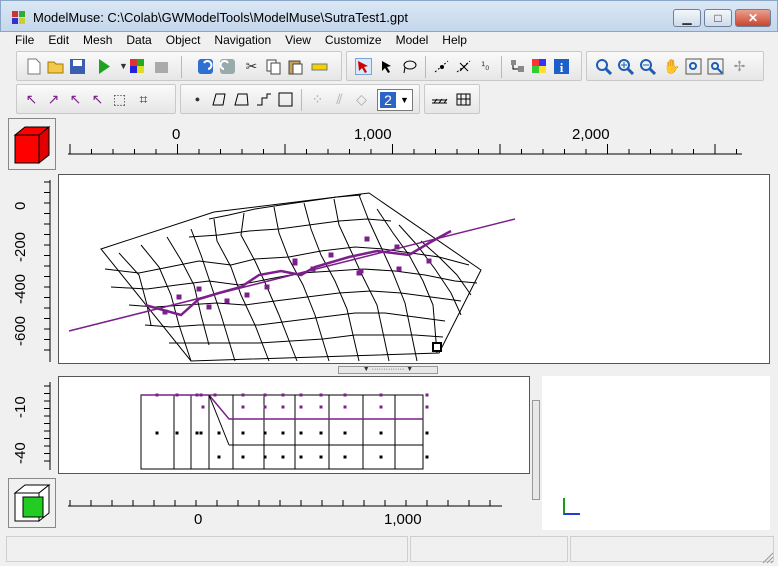 This screenshot has height=566, width=778. Describe the element at coordinates (103, 66) in the screenshot. I see `run-icon` at that location.